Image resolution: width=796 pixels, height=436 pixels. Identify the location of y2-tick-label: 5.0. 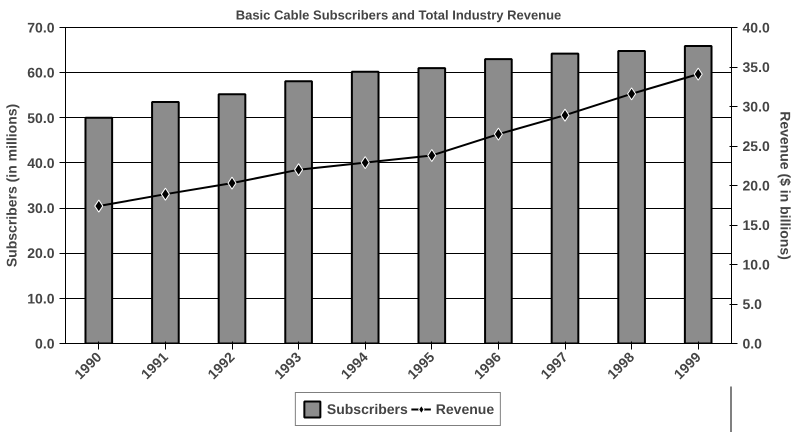
(752, 304).